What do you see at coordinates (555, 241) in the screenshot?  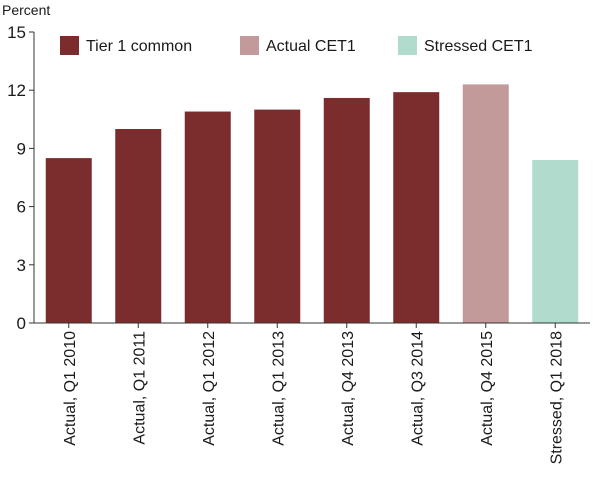 I see `bar-stressed-q1-2018` at bounding box center [555, 241].